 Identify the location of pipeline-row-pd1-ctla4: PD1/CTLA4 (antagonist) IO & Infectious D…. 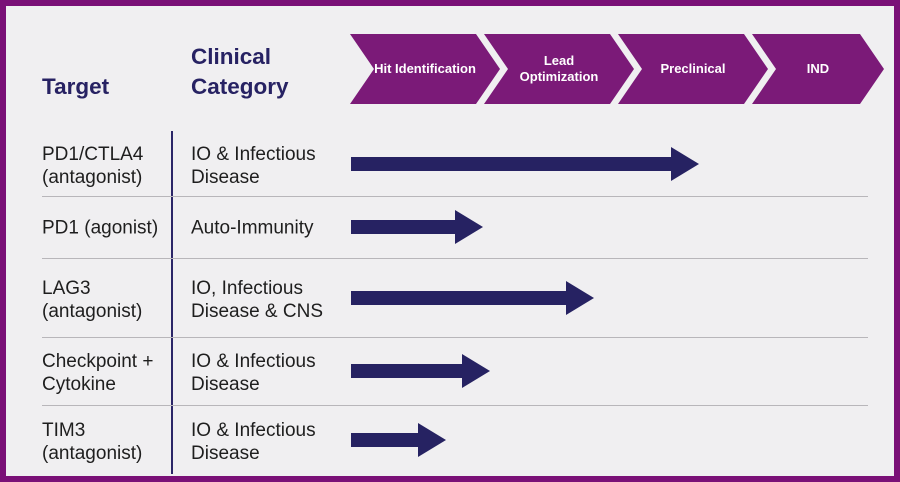
(450, 163).